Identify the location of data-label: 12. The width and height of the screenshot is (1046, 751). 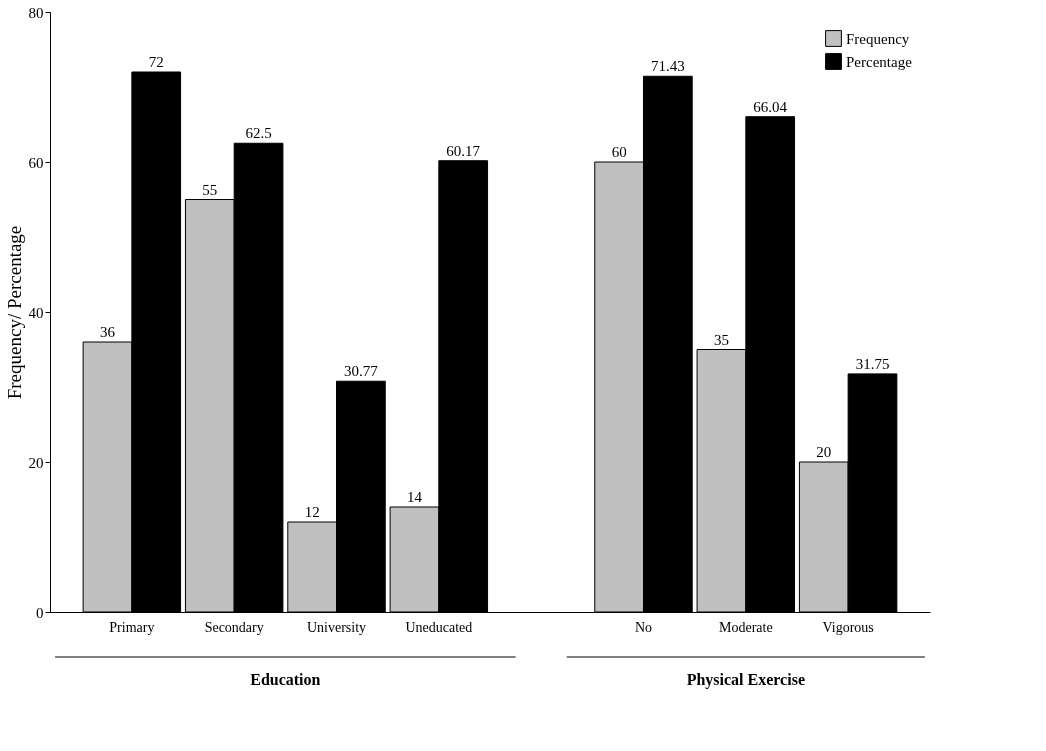
(312, 512).